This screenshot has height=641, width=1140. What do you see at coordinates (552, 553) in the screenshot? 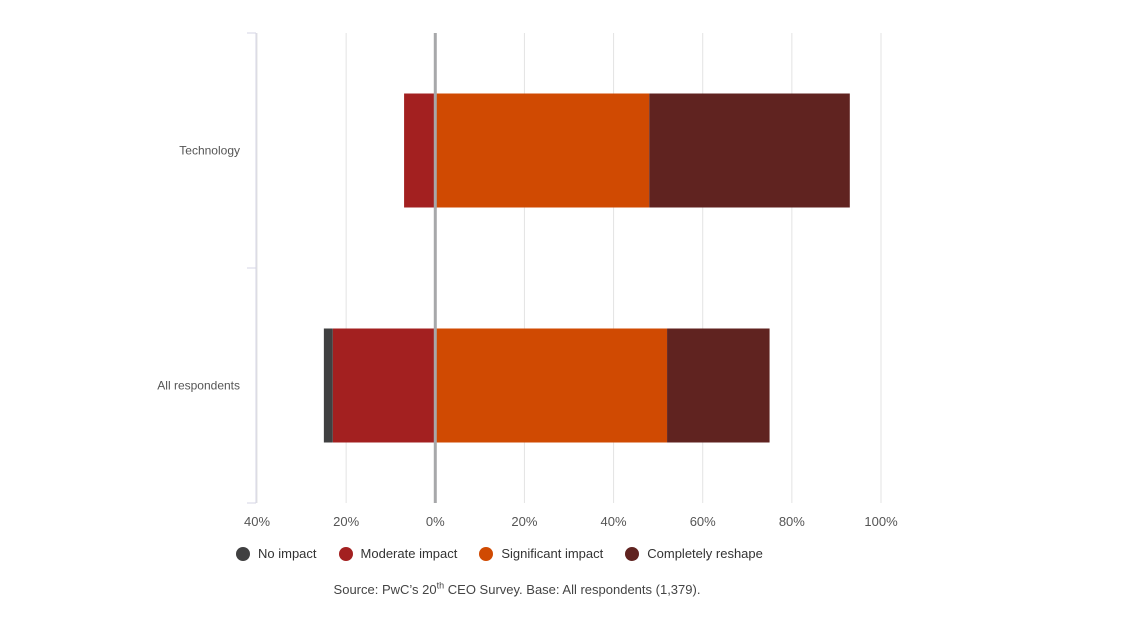
I see `legend-label: Significant impact` at bounding box center [552, 553].